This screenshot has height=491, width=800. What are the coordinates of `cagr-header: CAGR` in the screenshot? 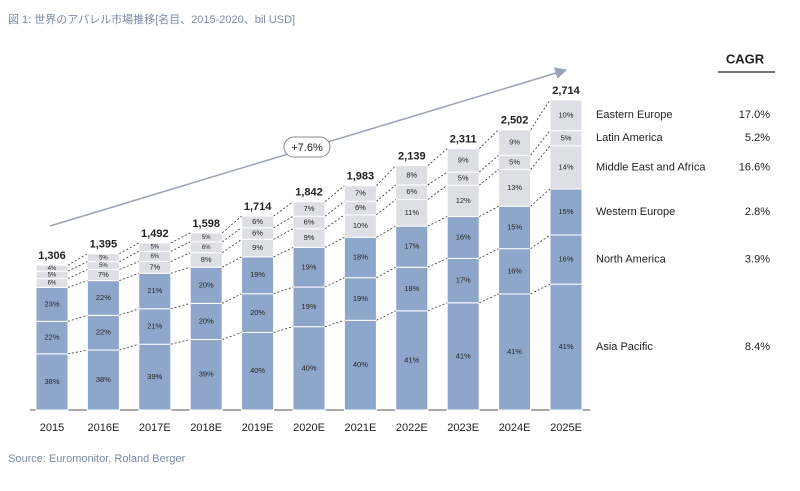 It's located at (745, 58).